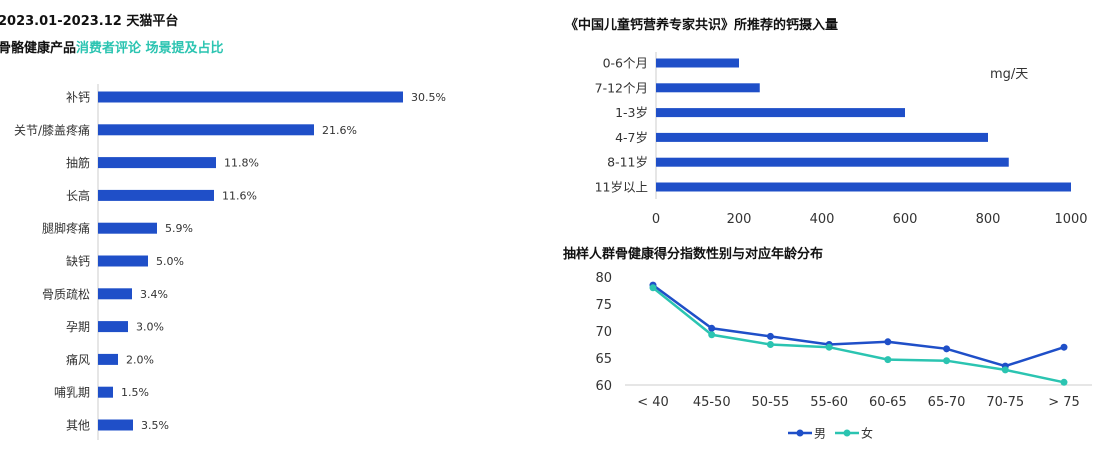 The image size is (1106, 452). What do you see at coordinates (603, 332) in the screenshot?
I see `bone-y-tick-label: 70` at bounding box center [603, 332].